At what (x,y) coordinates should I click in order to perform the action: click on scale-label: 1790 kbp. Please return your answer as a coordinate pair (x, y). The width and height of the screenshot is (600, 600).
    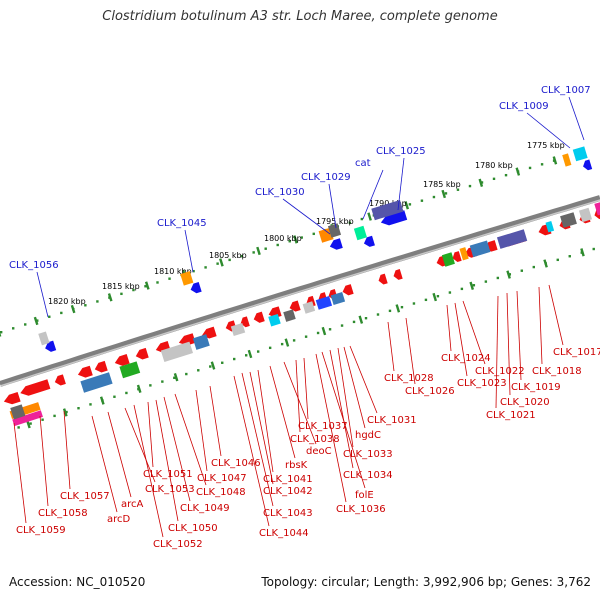
    Looking at the image, I should click on (388, 203).